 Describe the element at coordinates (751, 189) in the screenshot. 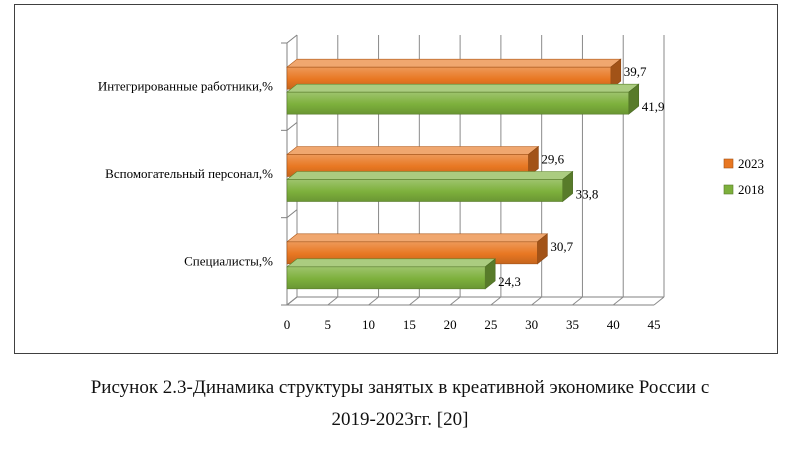

I see `legend-label: 2018` at that location.